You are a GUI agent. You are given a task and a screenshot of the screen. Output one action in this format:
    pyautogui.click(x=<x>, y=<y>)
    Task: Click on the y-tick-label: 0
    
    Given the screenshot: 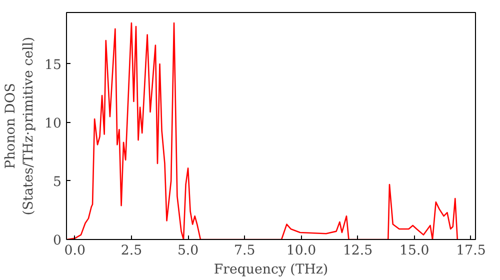 What is the action you would take?
    pyautogui.click(x=57, y=241)
    